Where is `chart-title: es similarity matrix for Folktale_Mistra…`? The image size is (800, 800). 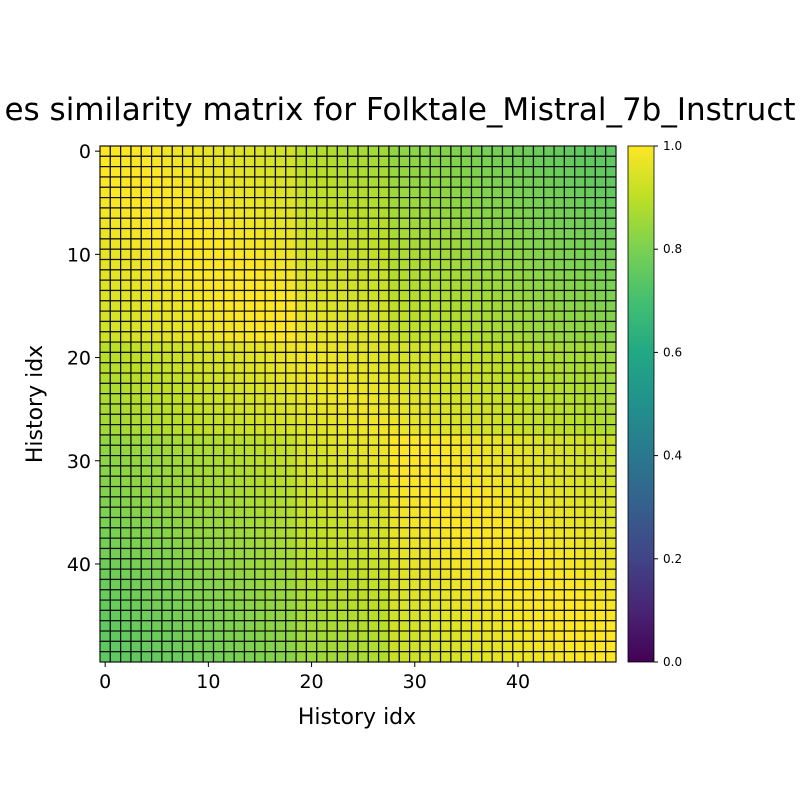 chart-title: es similarity matrix for Folktale_Mistra… is located at coordinates (399, 110).